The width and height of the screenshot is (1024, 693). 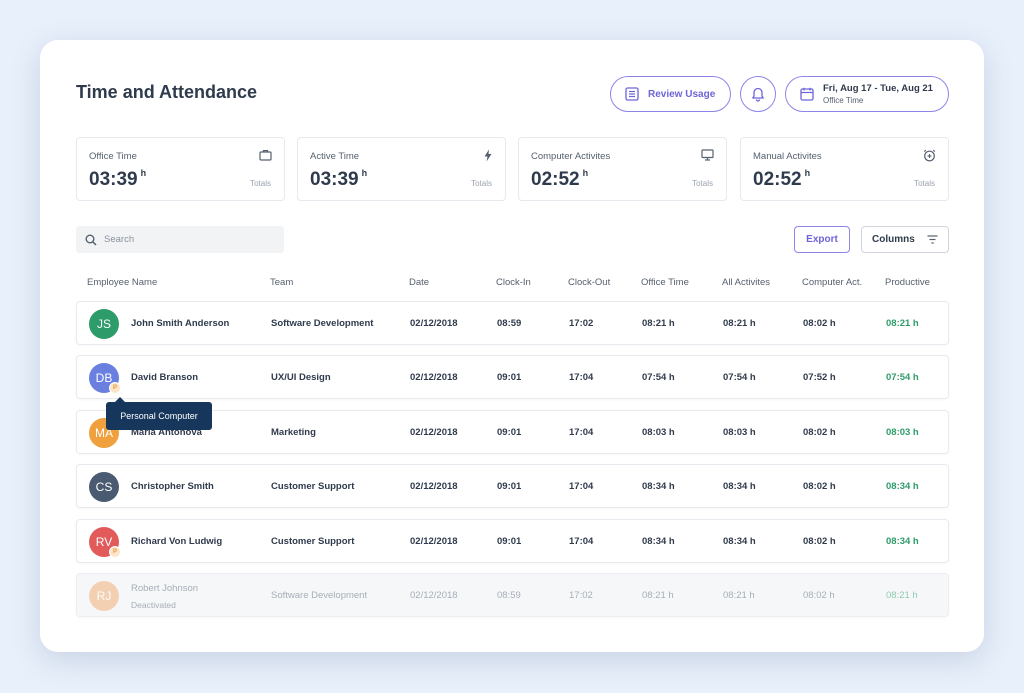 I want to click on search-icon, so click(x=91, y=240).